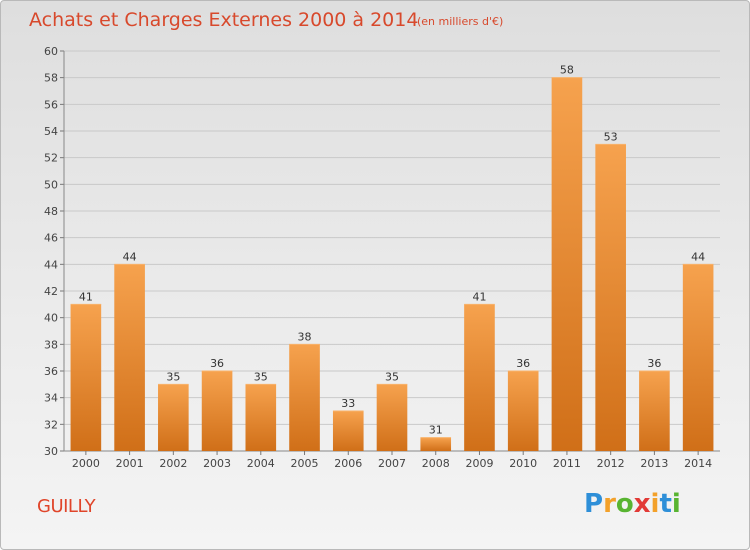 Image resolution: width=750 pixels, height=550 pixels. What do you see at coordinates (51, 131) in the screenshot?
I see `y-tick-label: 54` at bounding box center [51, 131].